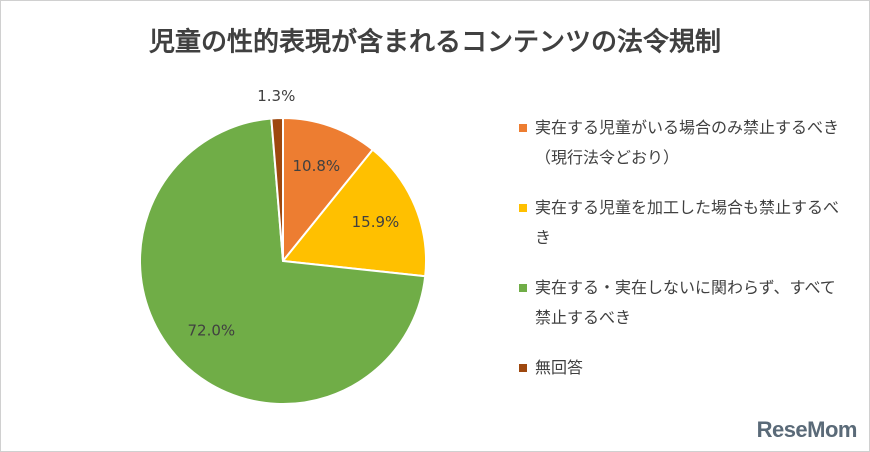  Describe the element at coordinates (212, 330) in the screenshot. I see `data-label: 72.0%` at that location.